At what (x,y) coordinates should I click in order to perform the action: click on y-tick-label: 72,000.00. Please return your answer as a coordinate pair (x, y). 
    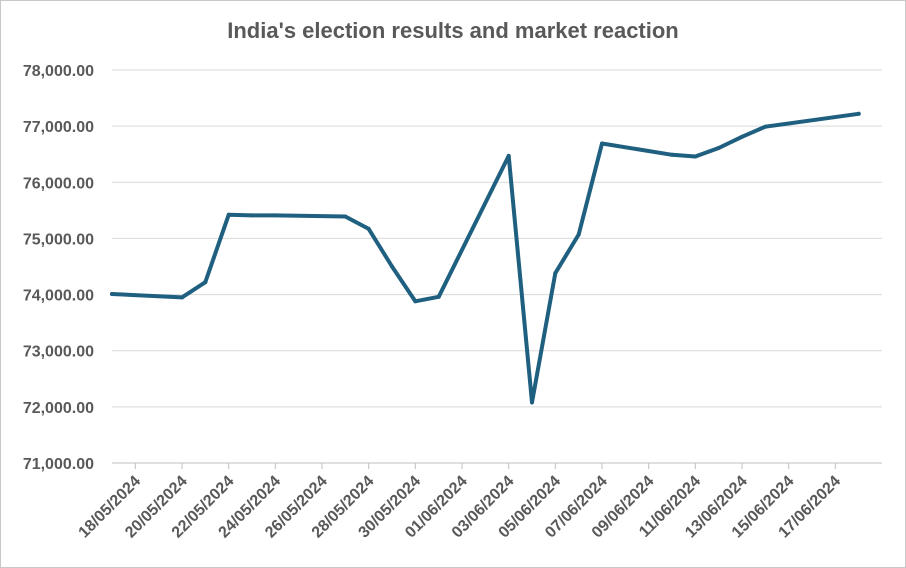
    Looking at the image, I should click on (58, 408).